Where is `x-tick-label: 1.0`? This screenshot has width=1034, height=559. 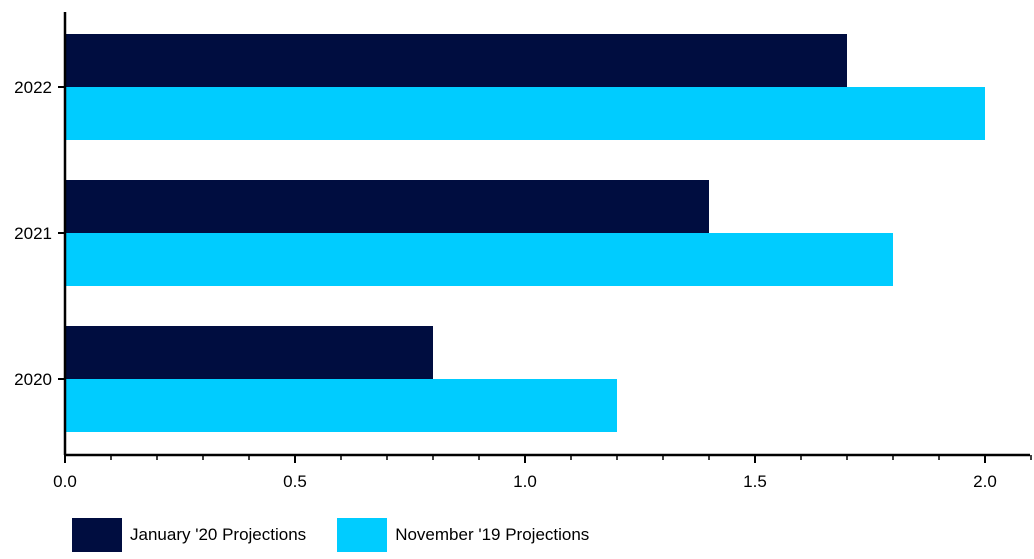
x-tick-label: 1.0 is located at coordinates (525, 481).